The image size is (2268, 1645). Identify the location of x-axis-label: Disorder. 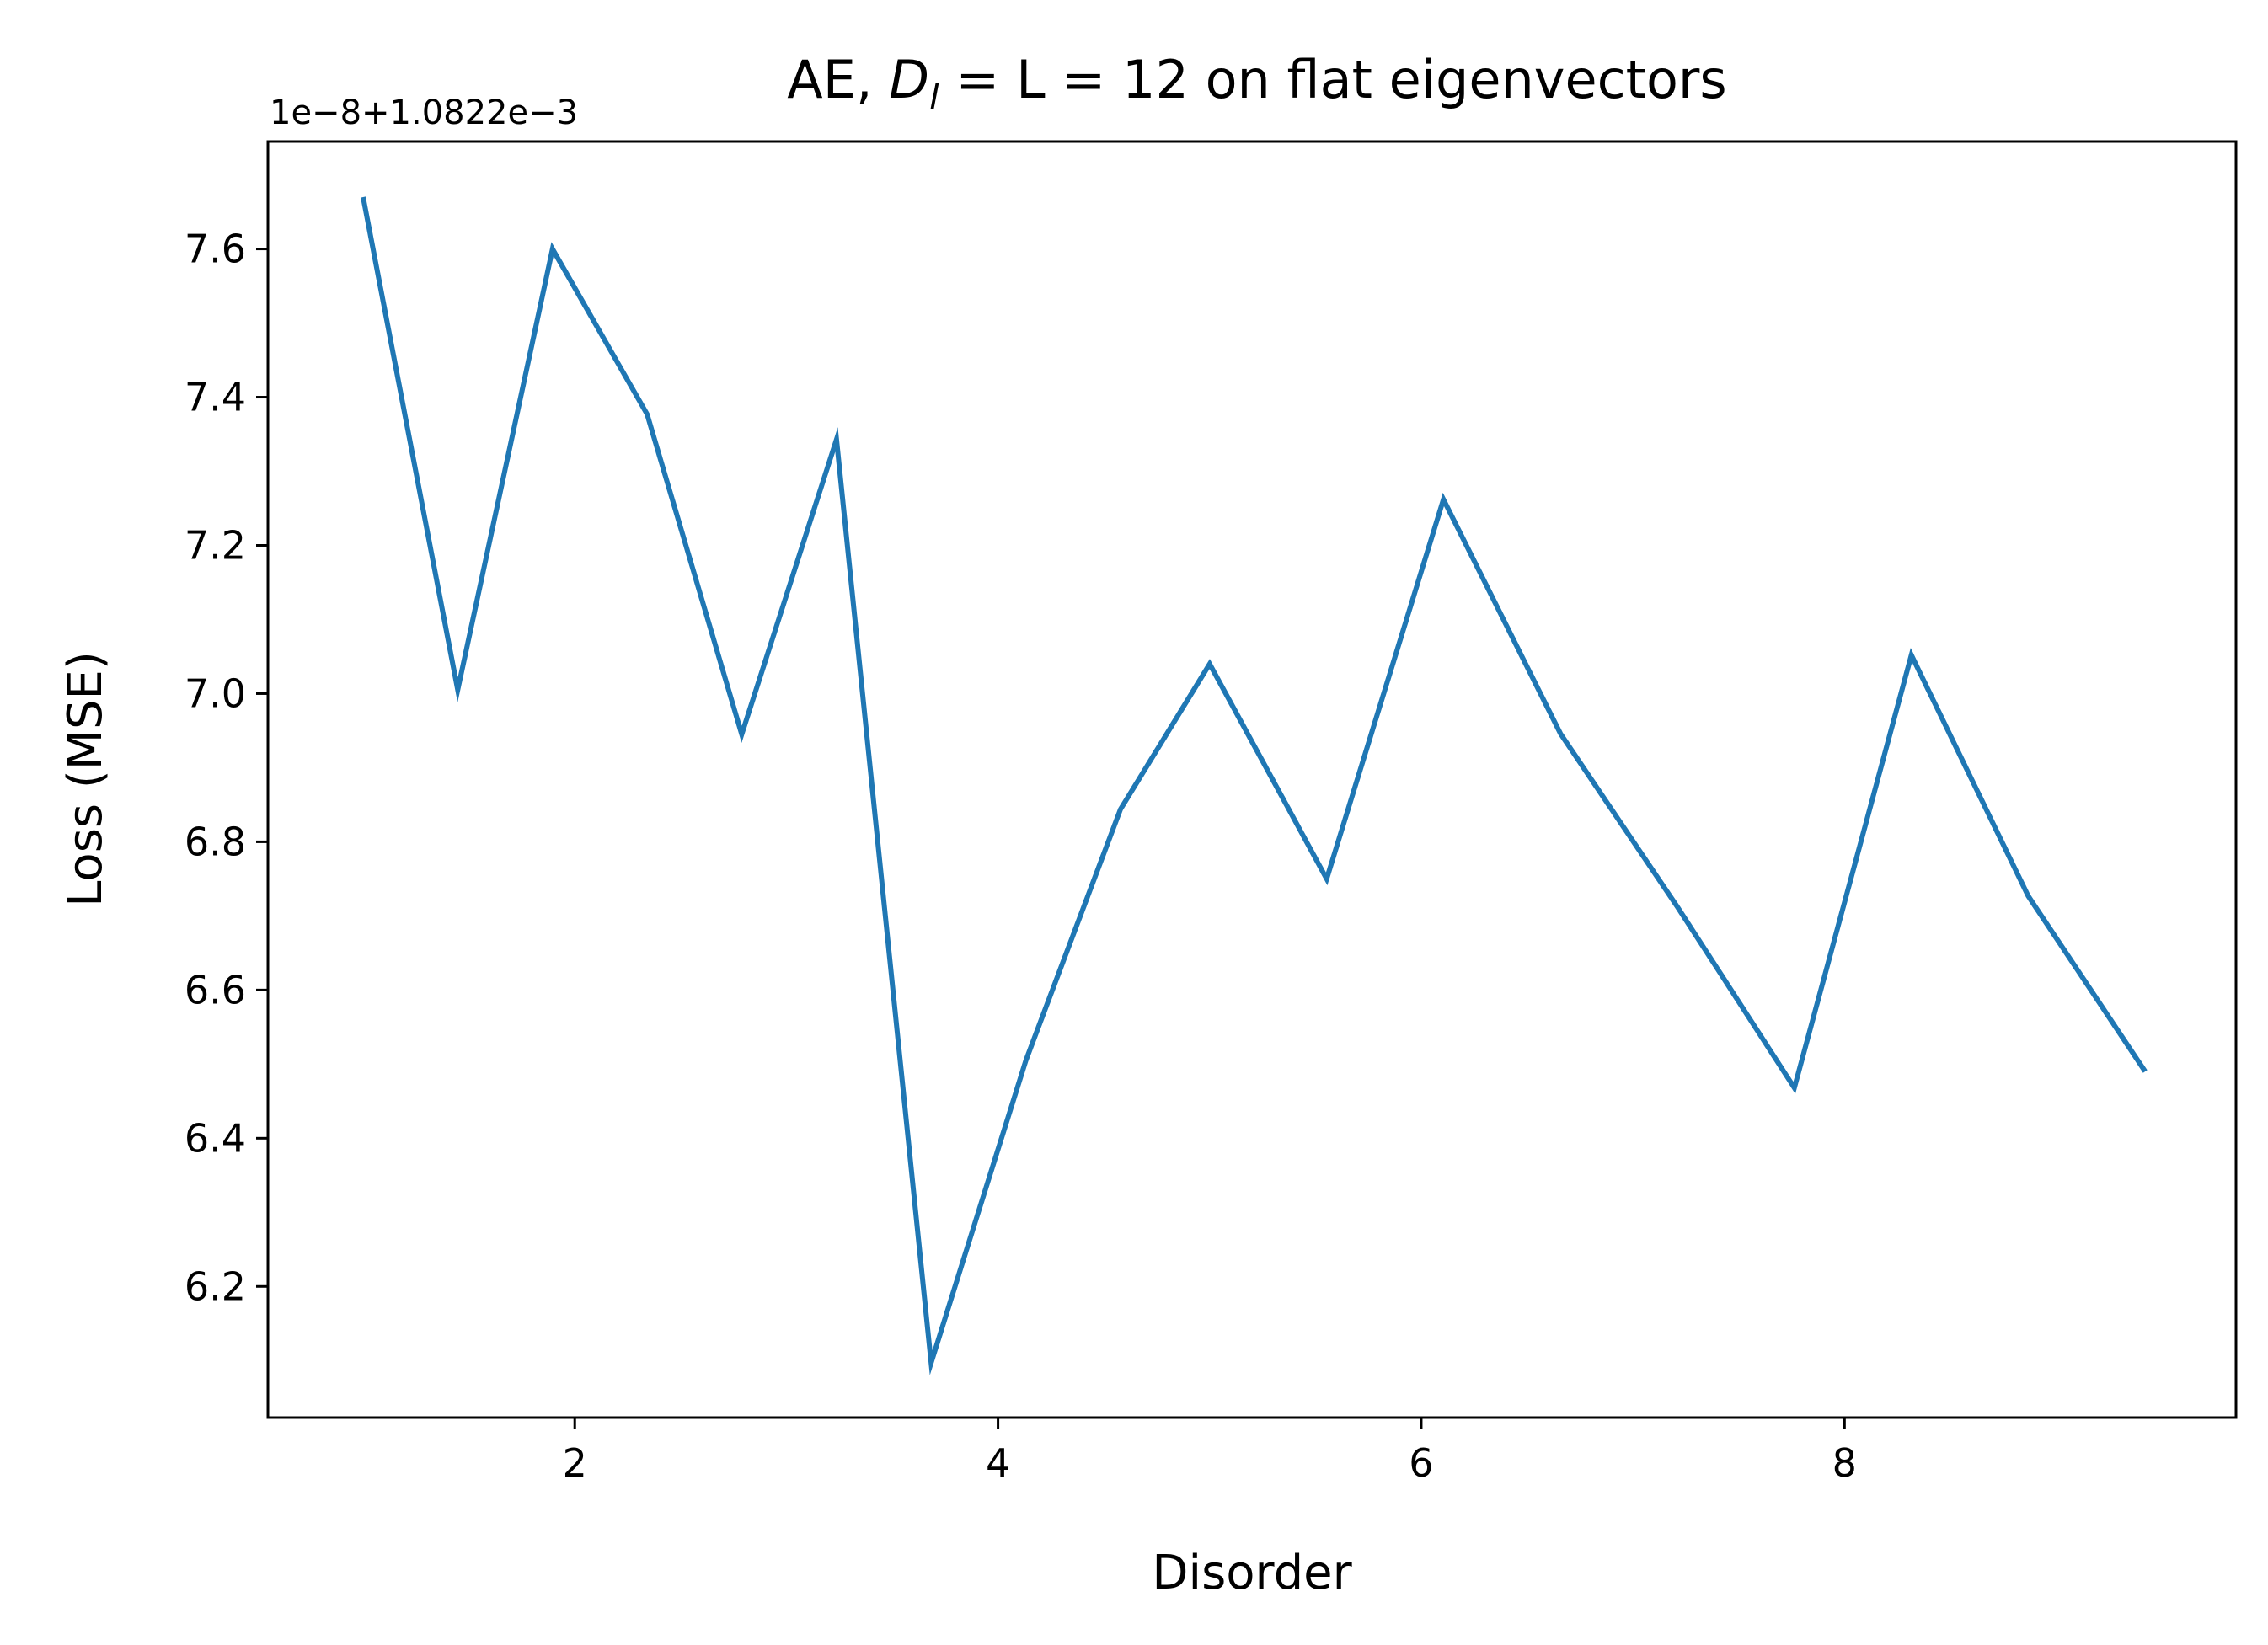
(1252, 1573).